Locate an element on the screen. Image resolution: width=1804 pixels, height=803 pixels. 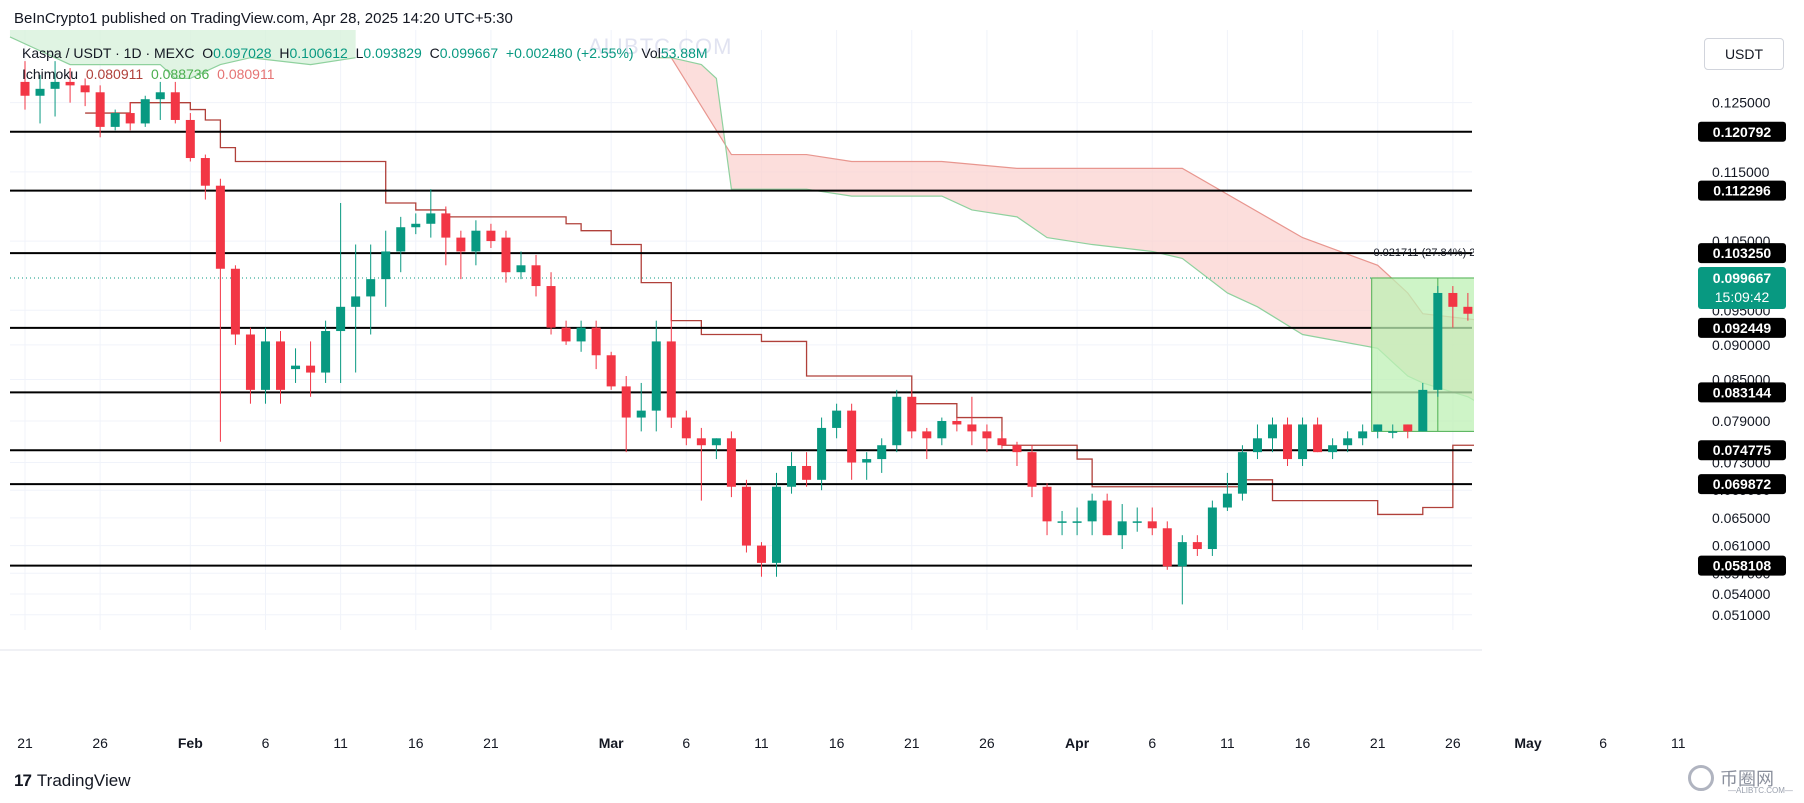
tradingview-logo: 17 TradingView is located at coordinates (72, 781).